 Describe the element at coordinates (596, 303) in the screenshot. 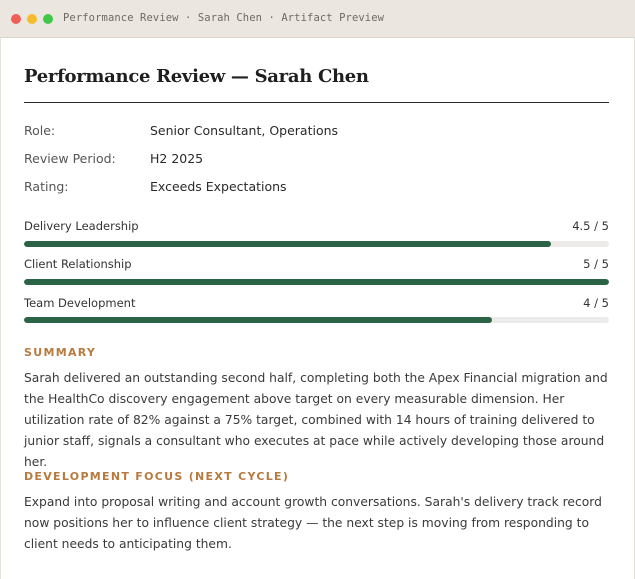

I see `score-value-team-development: 4 / 5` at that location.